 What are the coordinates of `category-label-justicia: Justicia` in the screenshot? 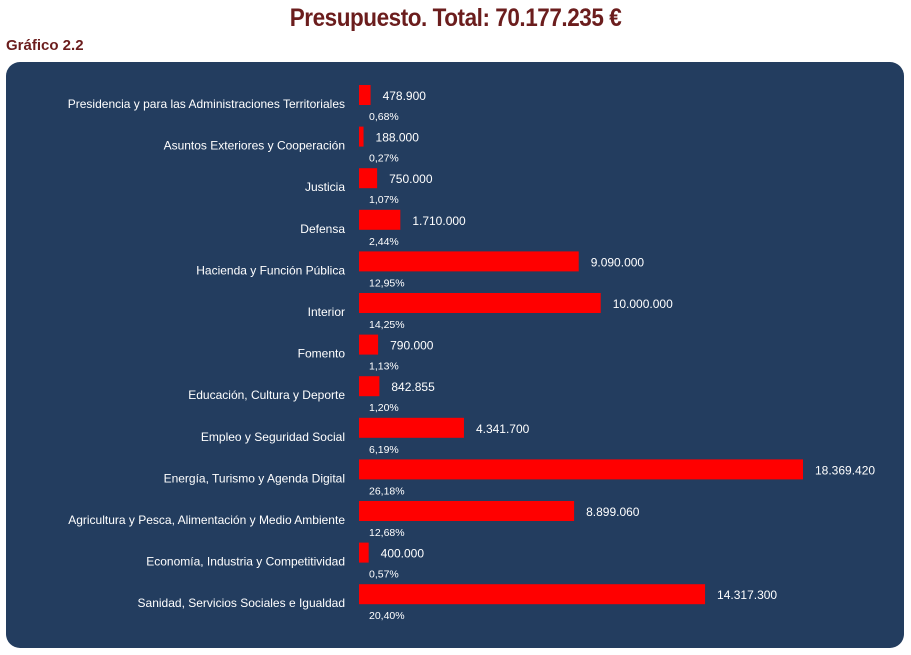 It's located at (325, 187).